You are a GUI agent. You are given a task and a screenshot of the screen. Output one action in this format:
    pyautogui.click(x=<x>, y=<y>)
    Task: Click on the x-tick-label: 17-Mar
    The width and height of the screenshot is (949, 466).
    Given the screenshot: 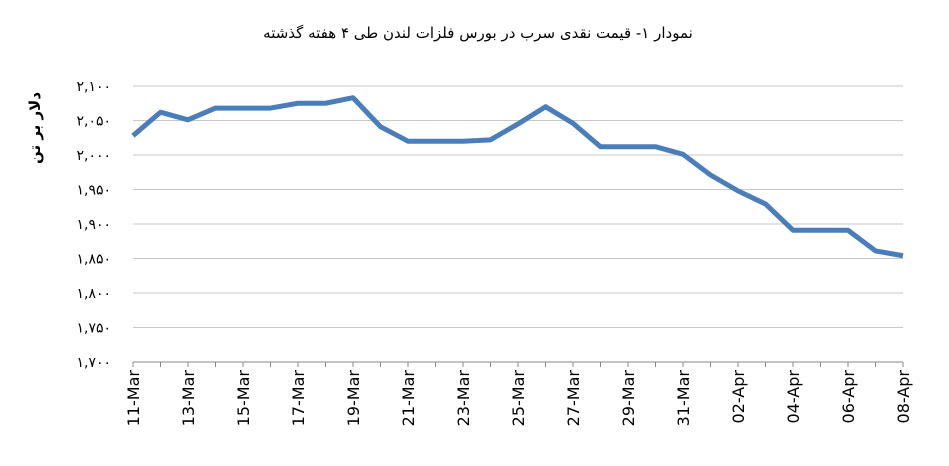 What is the action you would take?
    pyautogui.click(x=298, y=398)
    